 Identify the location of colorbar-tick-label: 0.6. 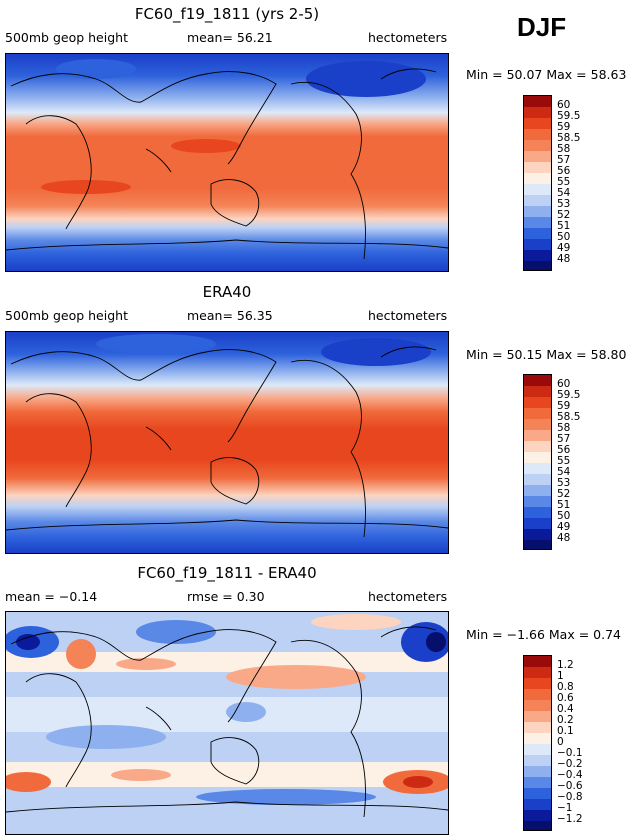
(565, 698).